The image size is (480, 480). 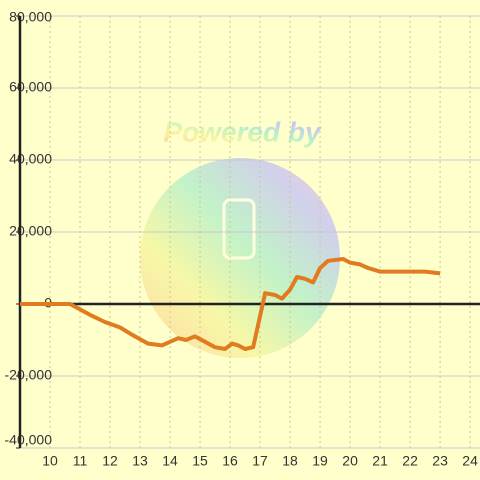 What do you see at coordinates (30, 159) in the screenshot?
I see `y-tick-label: 40,000` at bounding box center [30, 159].